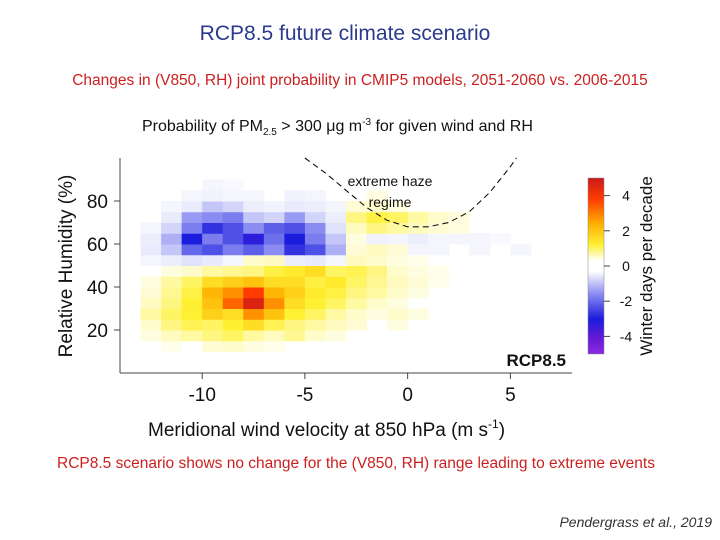 This screenshot has height=540, width=720. What do you see at coordinates (97, 288) in the screenshot?
I see `y-tick-label: 40` at bounding box center [97, 288].